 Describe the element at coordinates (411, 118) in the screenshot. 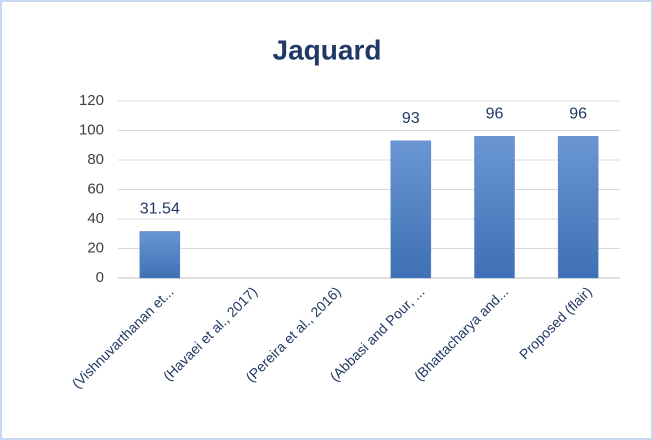

I see `data-label: 93` at that location.